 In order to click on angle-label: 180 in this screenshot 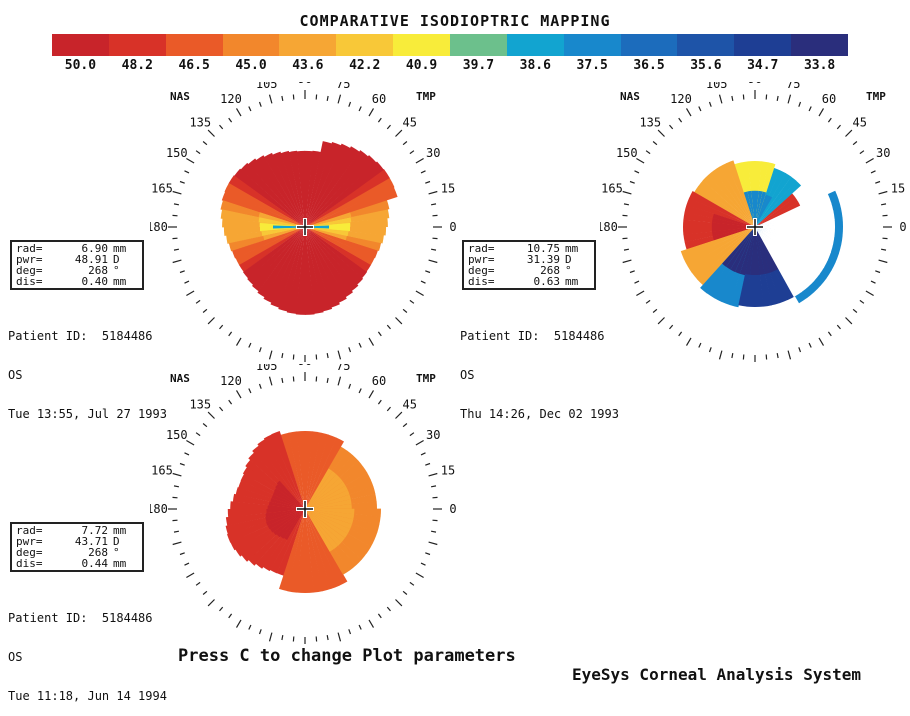, I will do `click(159, 509)`.